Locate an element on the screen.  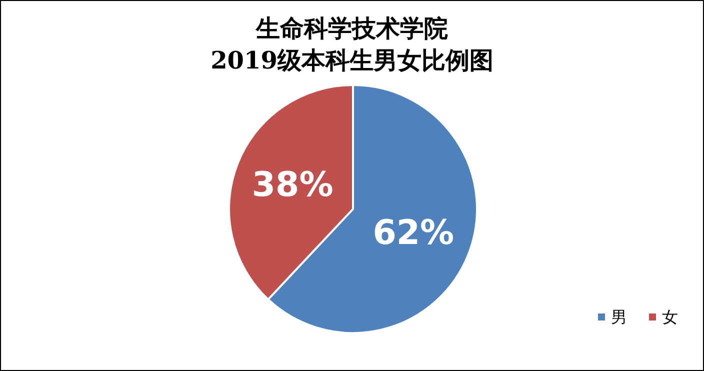
chart-title: 生命科学技术学院 2019级本科生男女比例图 is located at coordinates (352, 44).